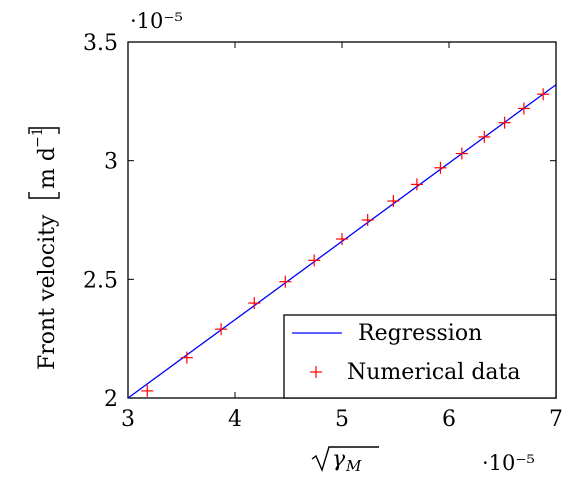 Image resolution: width=565 pixels, height=484 pixels. What do you see at coordinates (433, 372) in the screenshot?
I see `legend-numerical-data-label: Numerical data` at bounding box center [433, 372].